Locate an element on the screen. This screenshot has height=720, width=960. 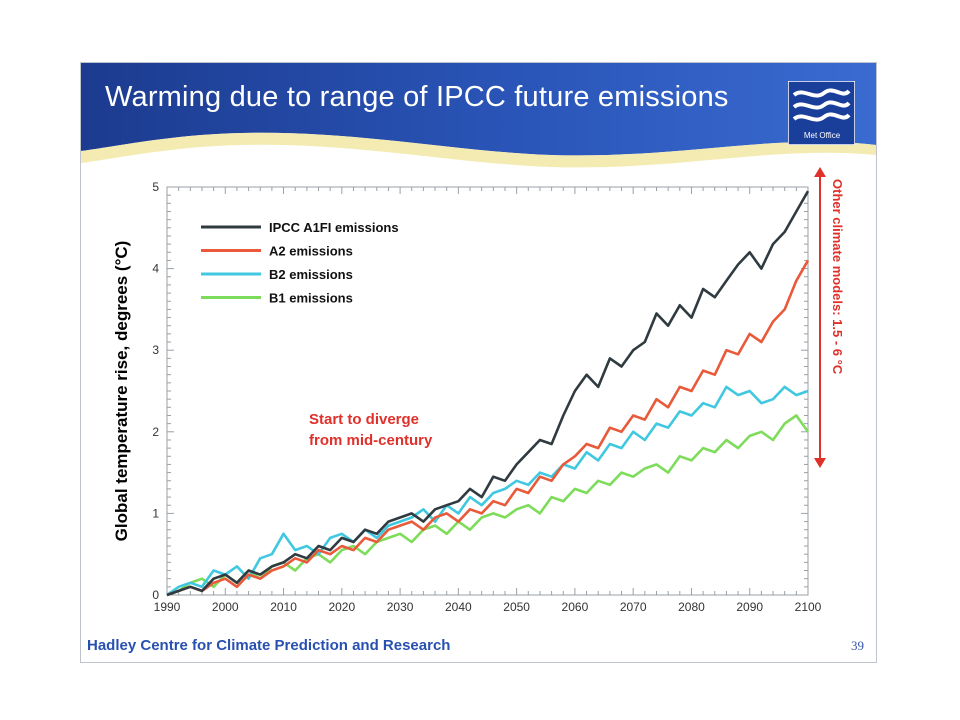
y-tick-label: 4 is located at coordinates (155, 269).